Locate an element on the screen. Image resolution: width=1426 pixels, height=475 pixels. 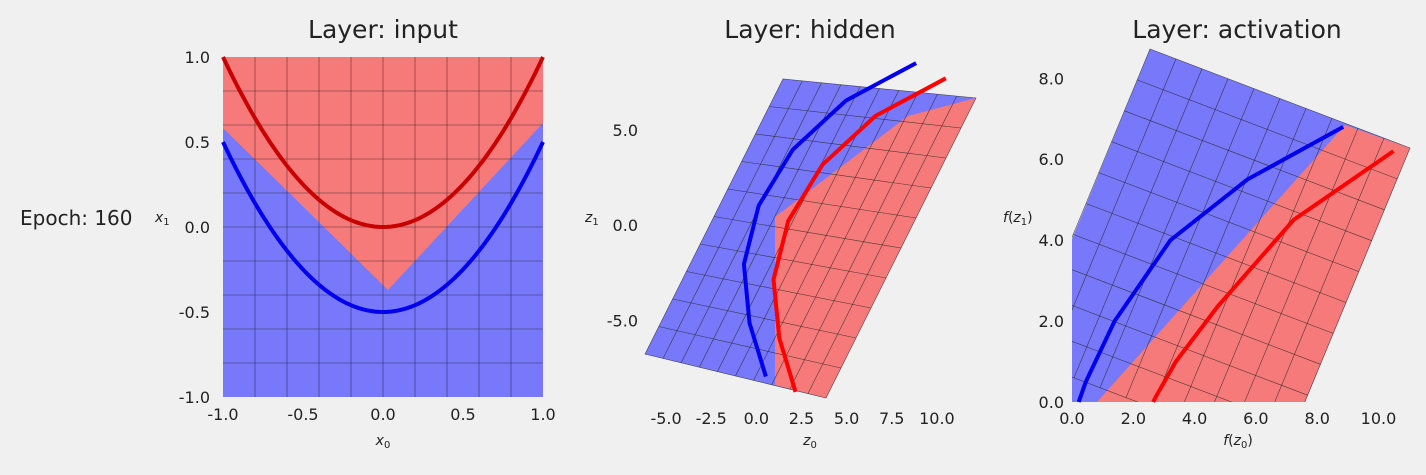
x-tick-label: 2.5 is located at coordinates (801, 418).